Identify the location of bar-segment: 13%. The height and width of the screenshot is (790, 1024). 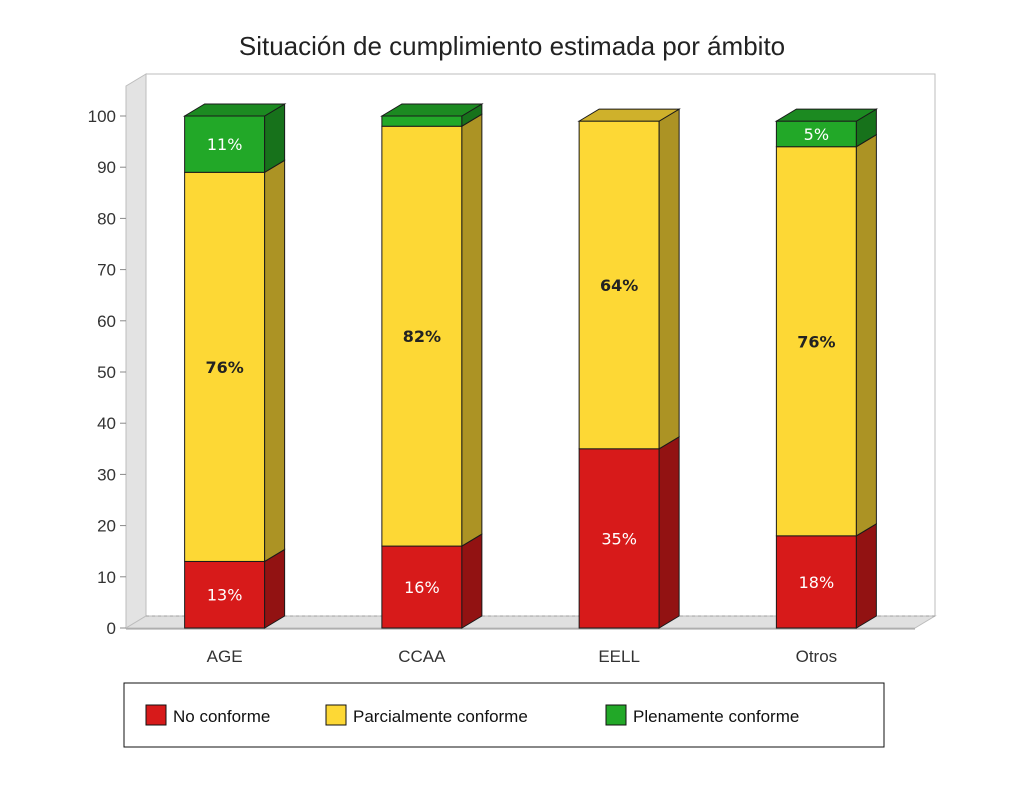
(235, 588).